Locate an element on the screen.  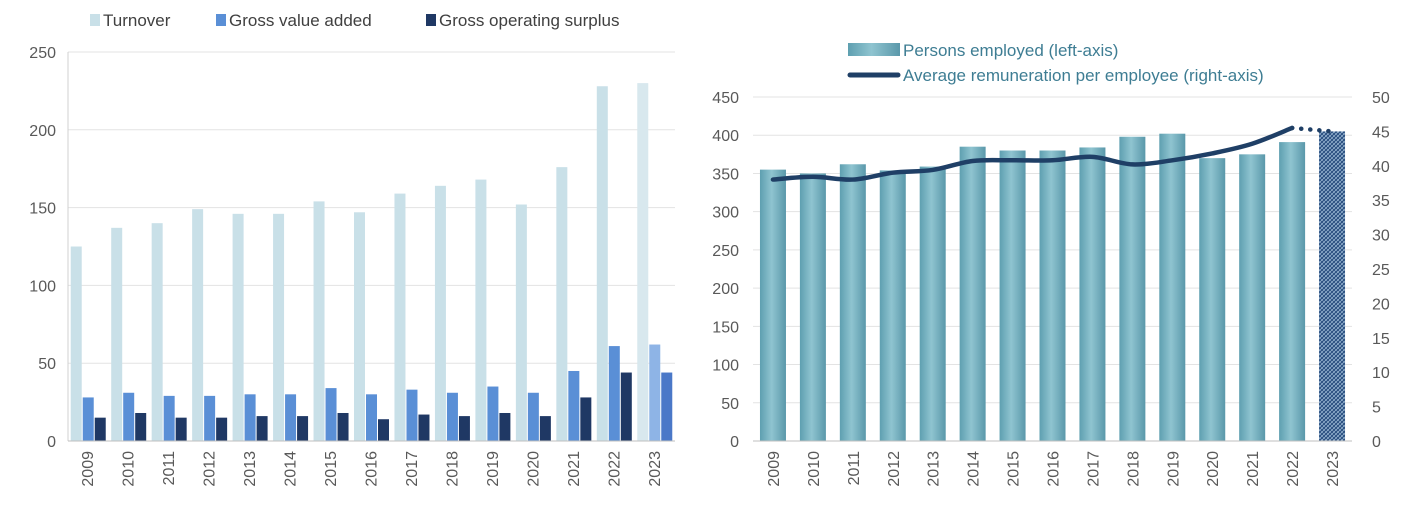
y2-tick-label: 40 is located at coordinates (1381, 167).